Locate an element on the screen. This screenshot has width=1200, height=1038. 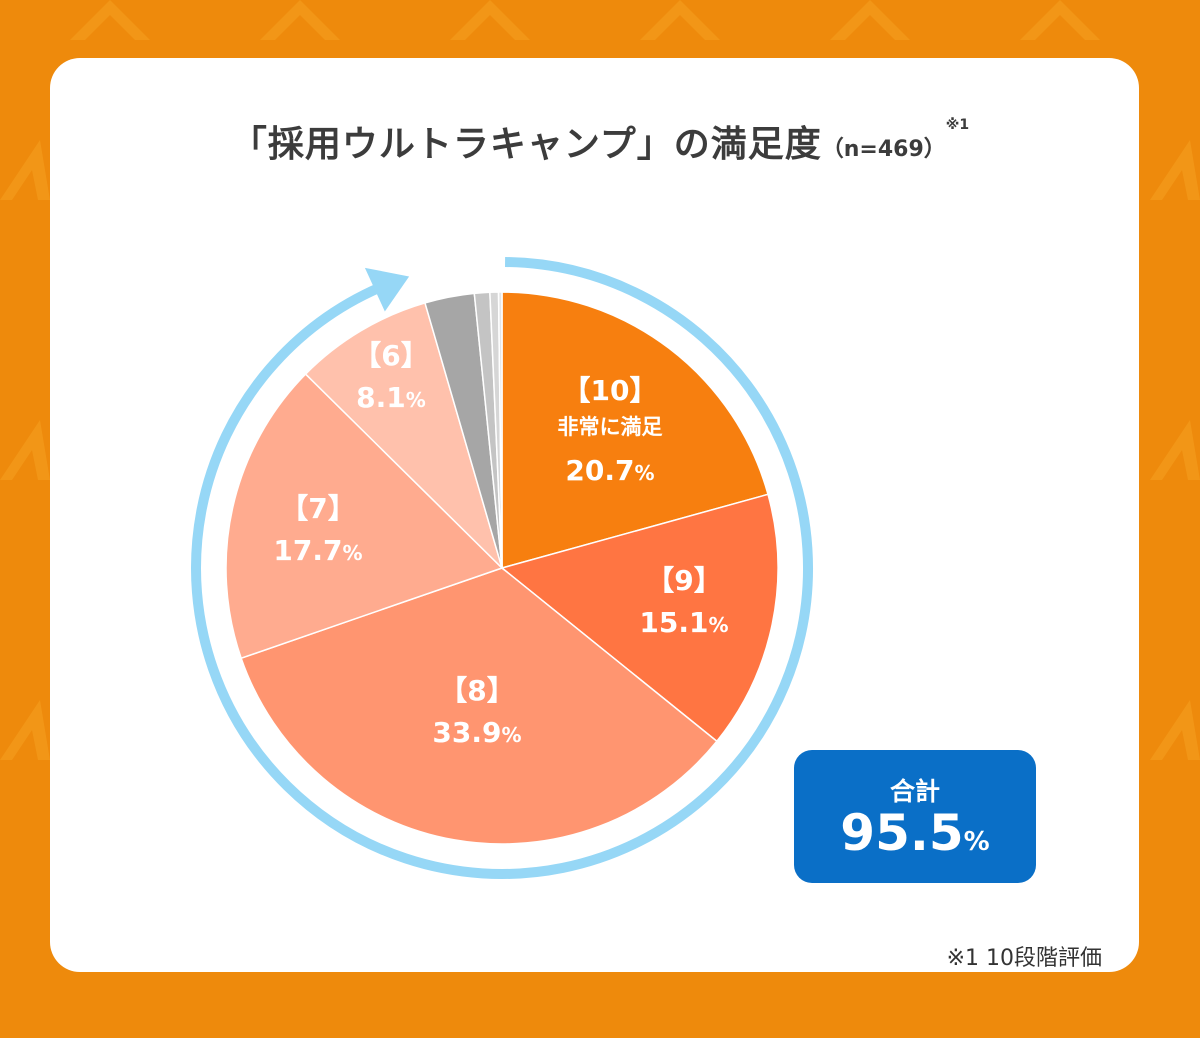
total-unit: % is located at coordinates (976, 842).